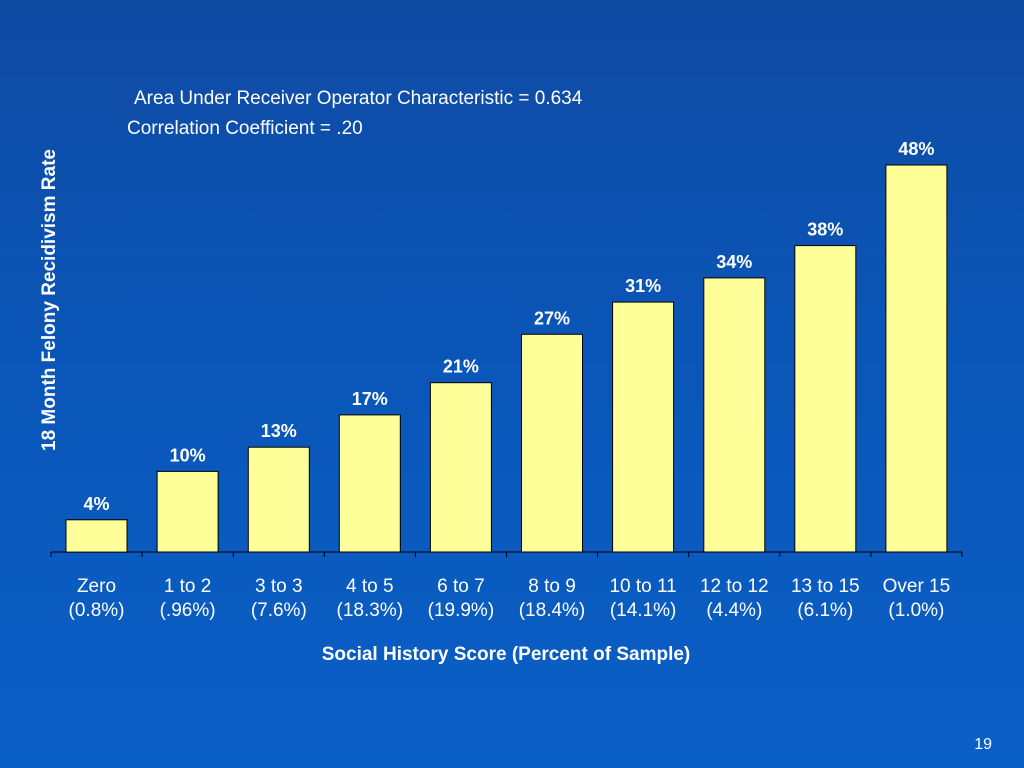 Image resolution: width=1024 pixels, height=768 pixels. What do you see at coordinates (643, 610) in the screenshot?
I see `x-tick-sublabel: (14.1%)` at bounding box center [643, 610].